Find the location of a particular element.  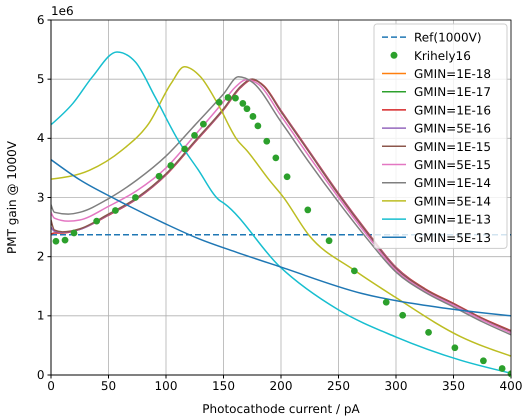

legend-label: Ref(1000V) is located at coordinates (448, 37).